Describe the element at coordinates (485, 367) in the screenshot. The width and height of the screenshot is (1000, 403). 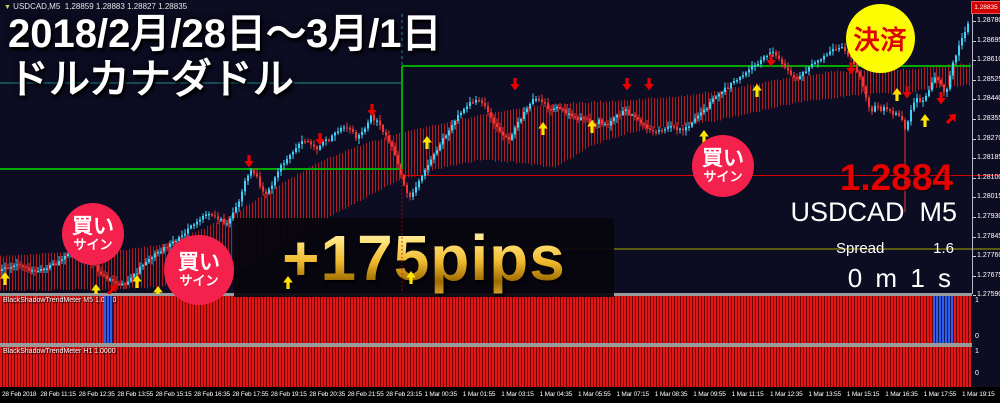
I see `trendmeter-h1-pane: BlackShadowTrendMeter H1 1.0000` at that location.